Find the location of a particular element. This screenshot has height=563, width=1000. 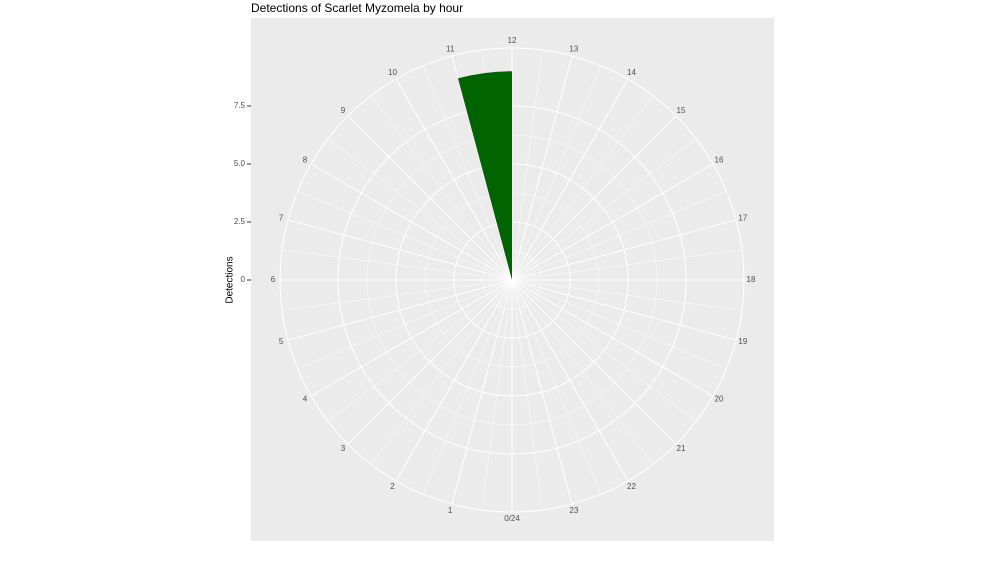

x-tick-label: 9 is located at coordinates (343, 110).